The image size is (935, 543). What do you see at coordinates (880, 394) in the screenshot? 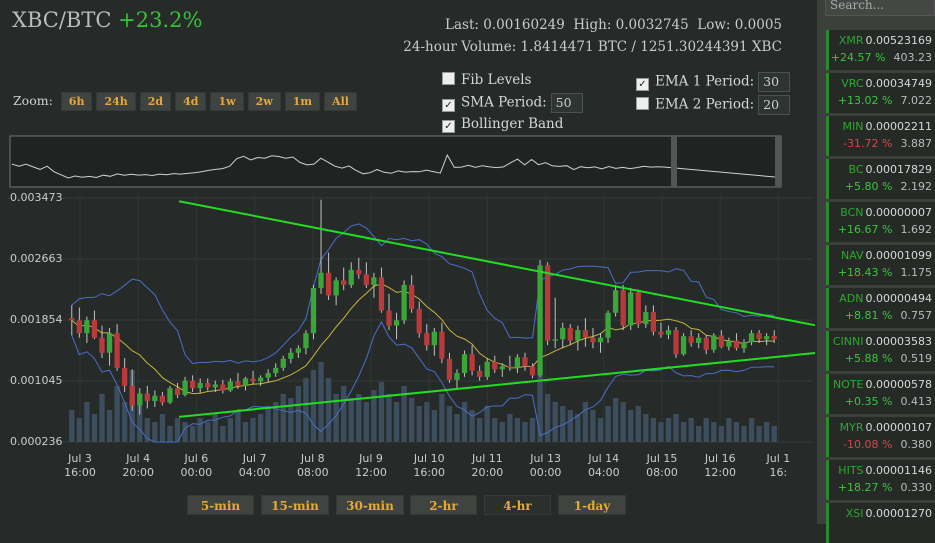
I see `market-item-note: NOTE 0.00000578 +0.35 % 0.413` at bounding box center [880, 394].